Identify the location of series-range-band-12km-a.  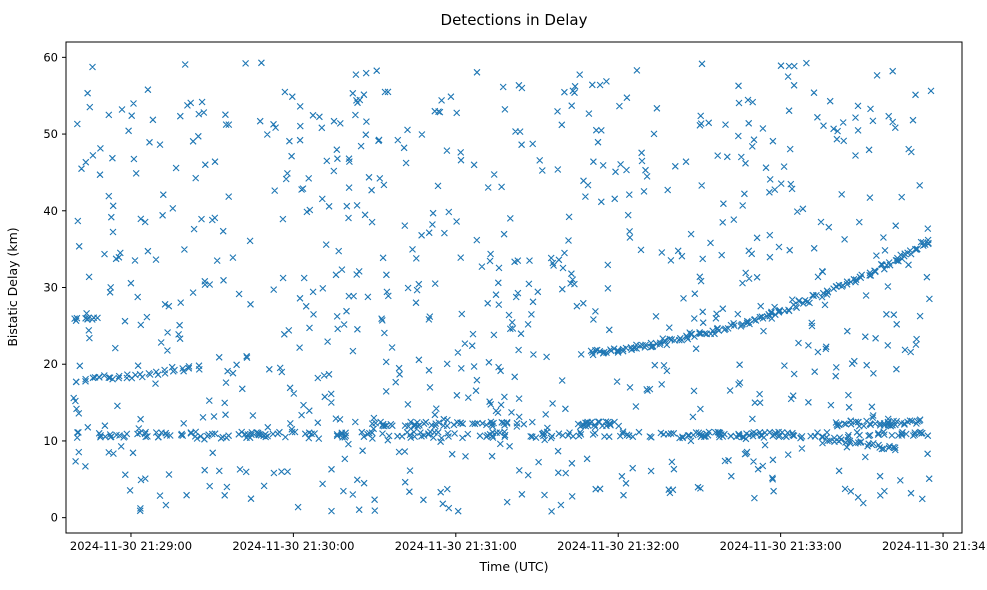
(452, 424).